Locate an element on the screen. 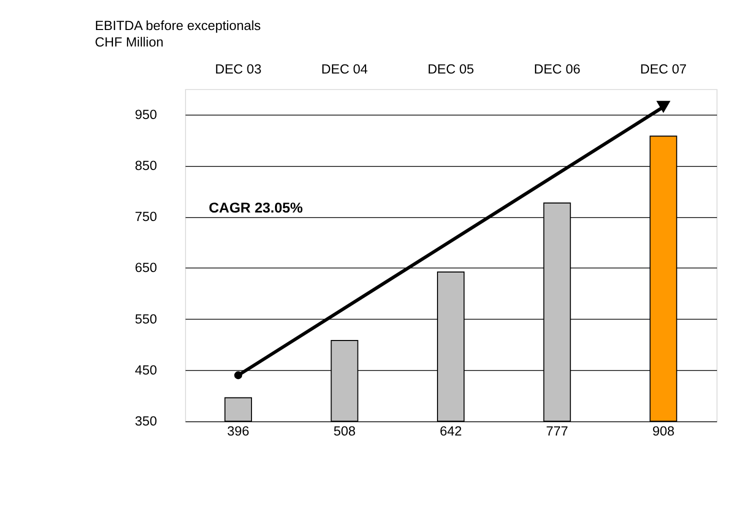  x-tick-label: DEC 06 is located at coordinates (557, 68).